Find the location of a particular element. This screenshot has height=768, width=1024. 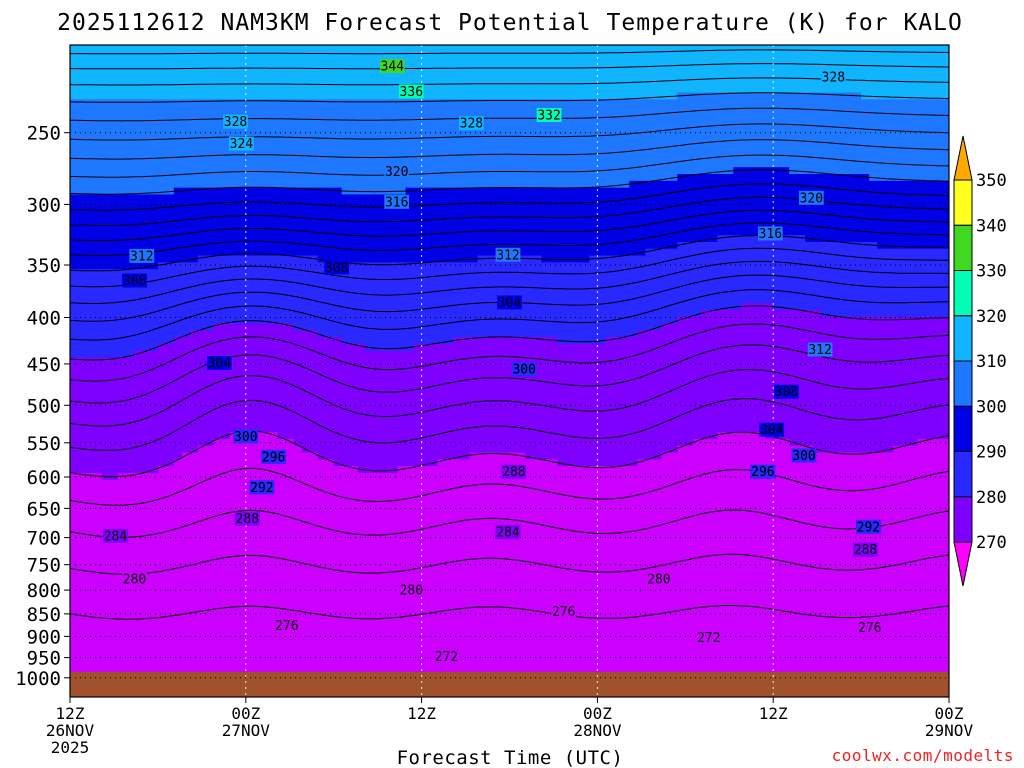

colorbar-label: 280 is located at coordinates (991, 498).